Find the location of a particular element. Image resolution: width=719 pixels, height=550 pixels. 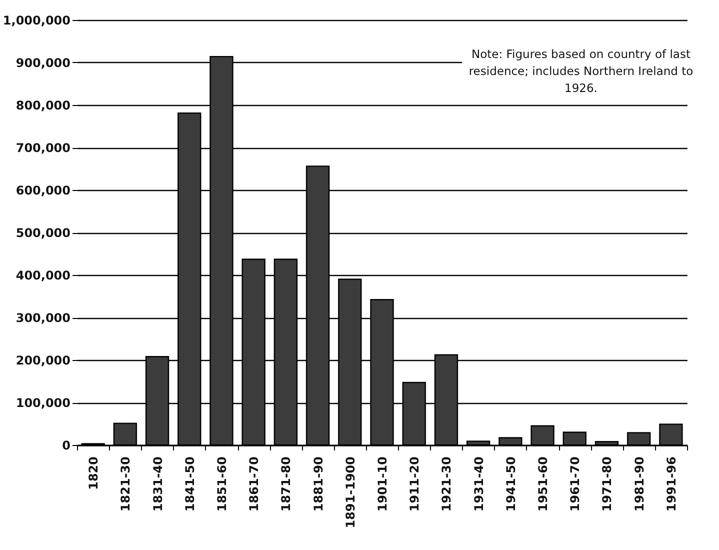

x-tick-label: 1851-60 is located at coordinates (221, 484).